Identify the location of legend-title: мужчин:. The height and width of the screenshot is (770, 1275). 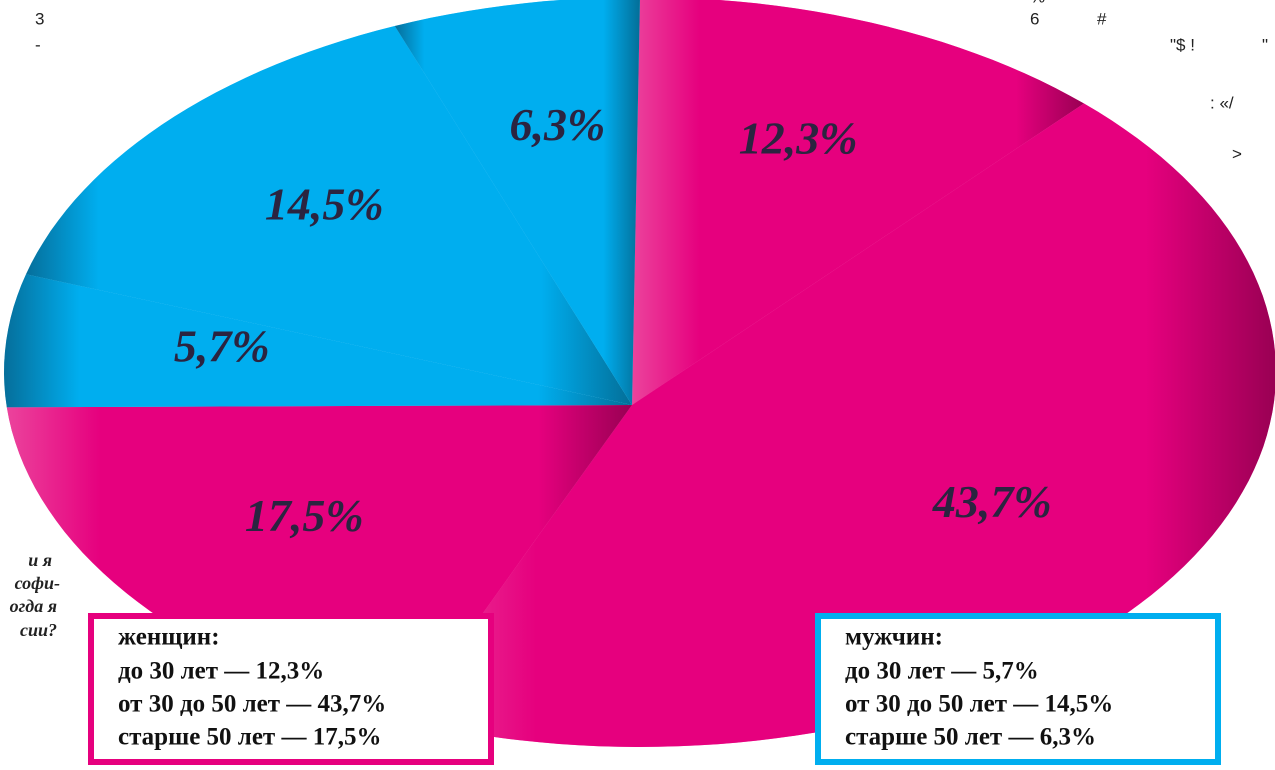
(894, 637).